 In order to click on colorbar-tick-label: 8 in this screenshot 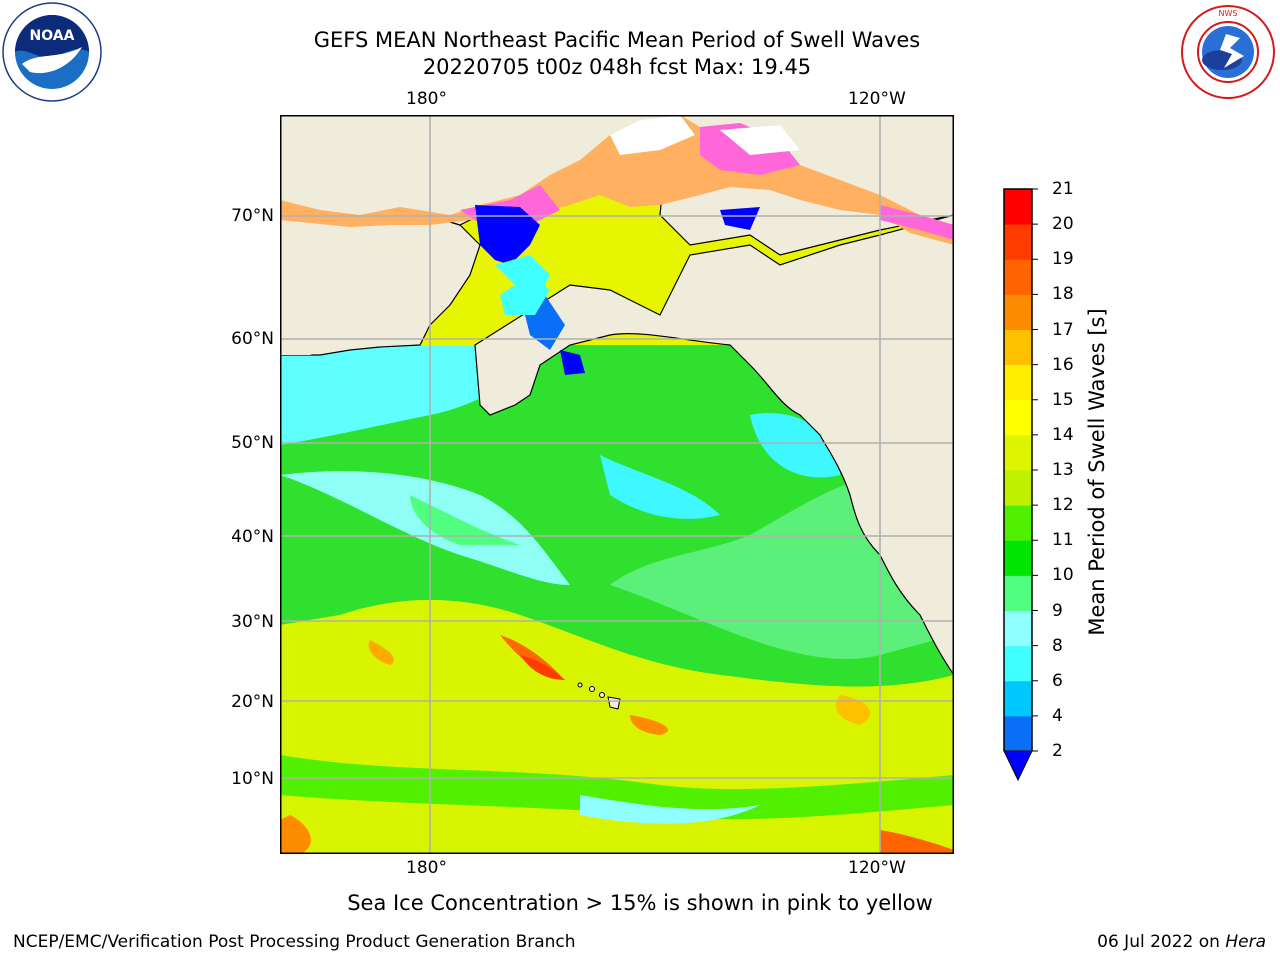, I will do `click(1057, 645)`.